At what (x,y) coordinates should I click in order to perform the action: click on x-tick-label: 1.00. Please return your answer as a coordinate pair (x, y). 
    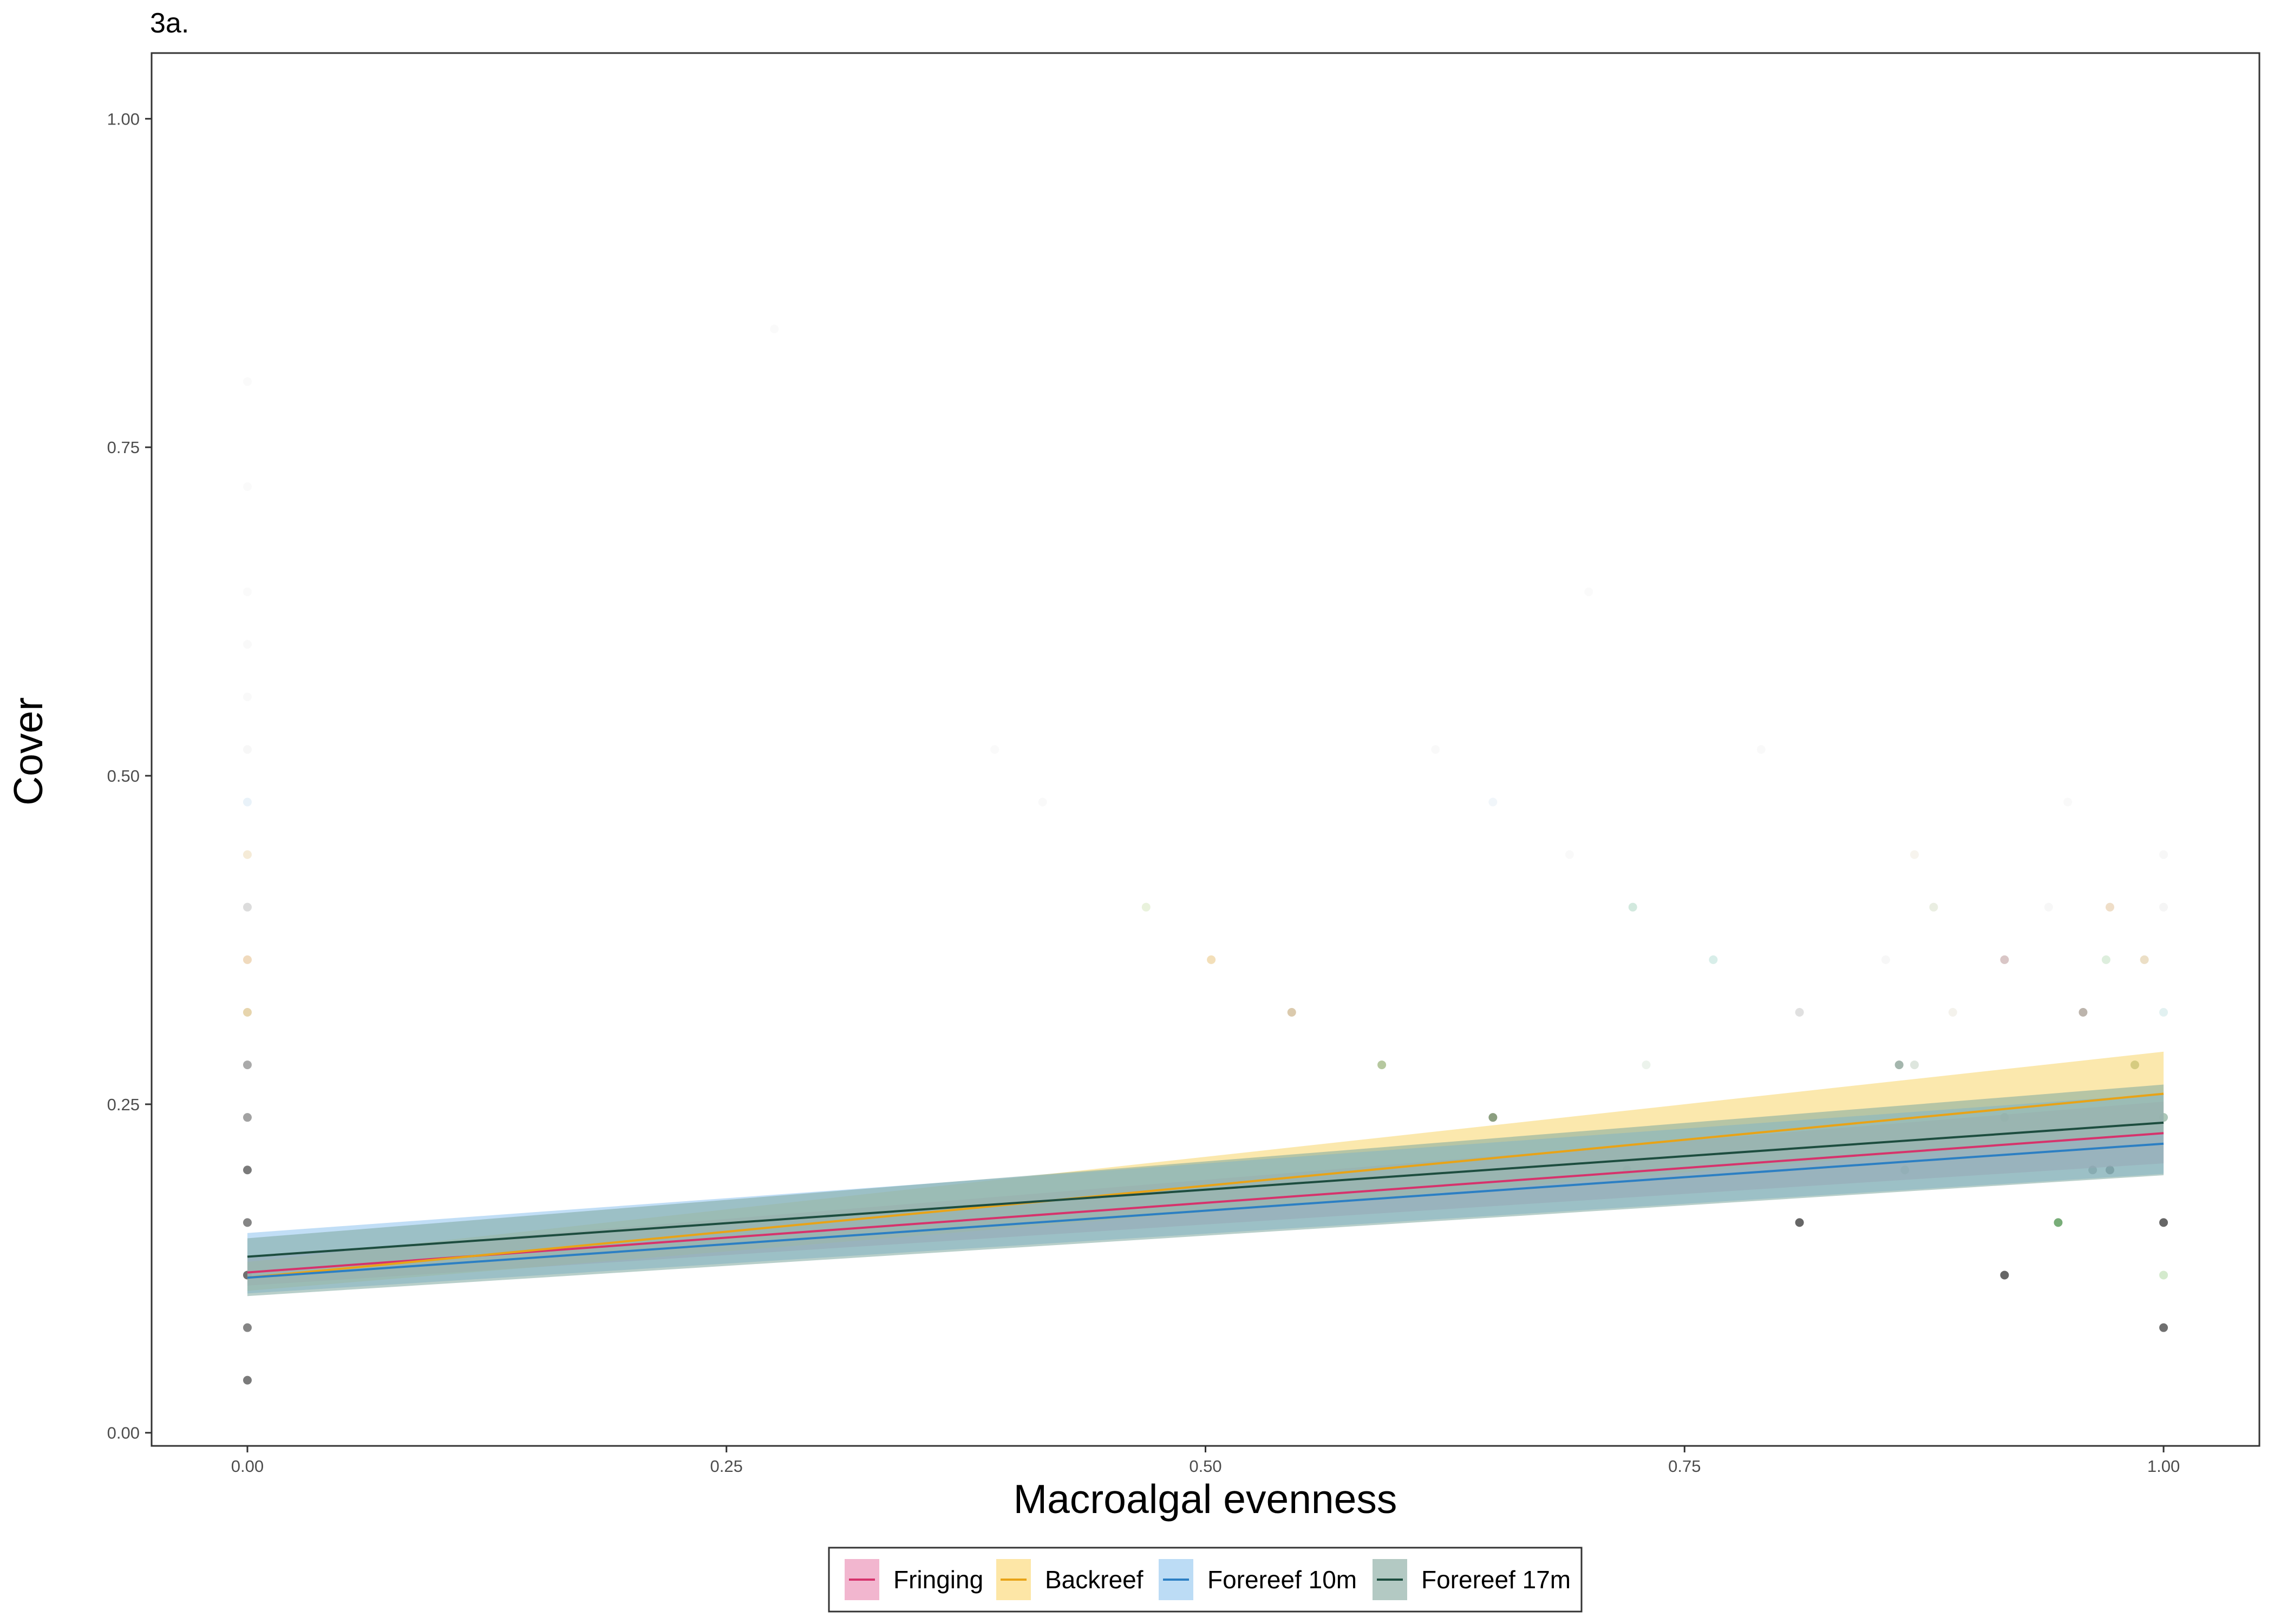
    Looking at the image, I should click on (2164, 1466).